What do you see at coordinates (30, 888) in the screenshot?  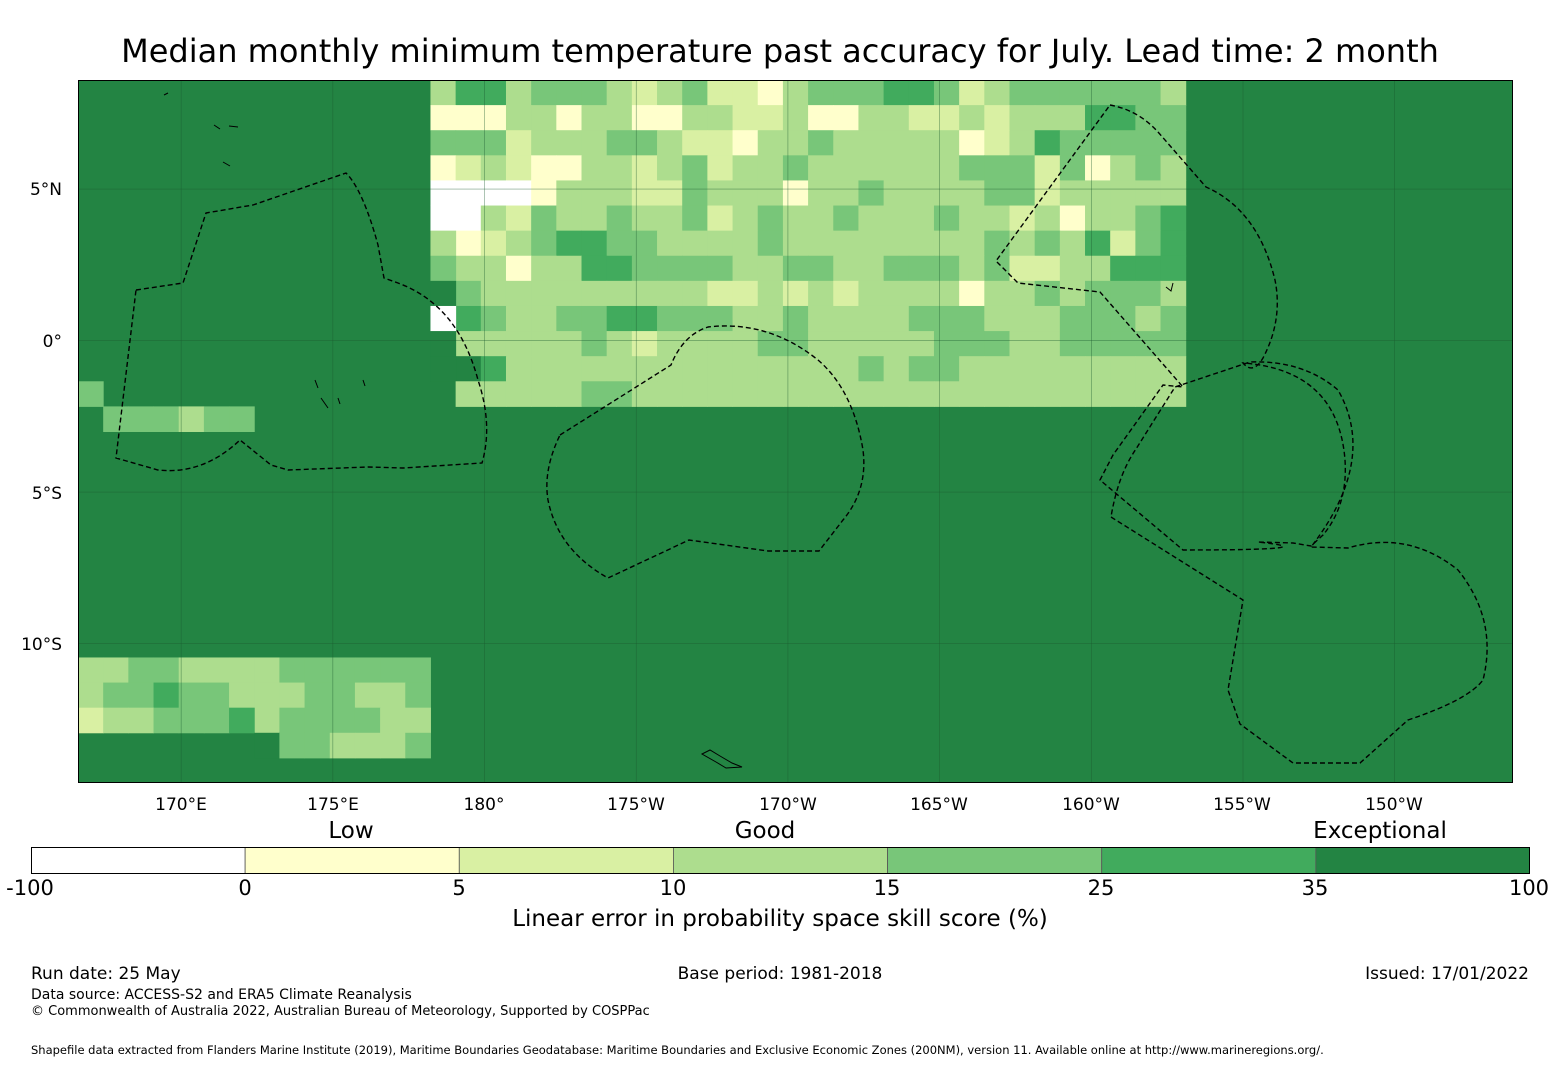 I see `tick-label-m100: -100` at bounding box center [30, 888].